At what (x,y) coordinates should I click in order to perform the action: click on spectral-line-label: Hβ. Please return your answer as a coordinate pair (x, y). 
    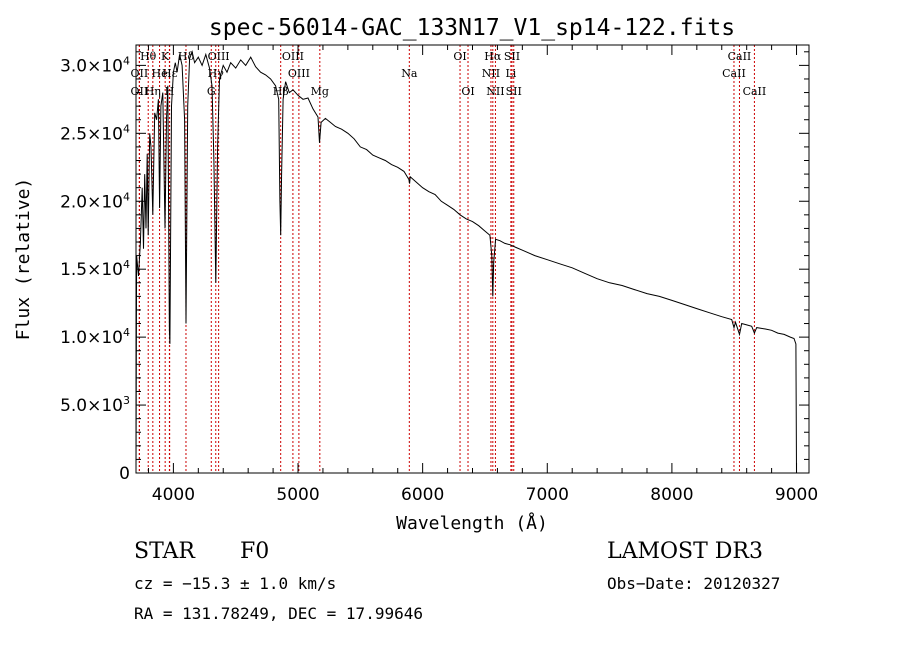
    Looking at the image, I should click on (281, 91).